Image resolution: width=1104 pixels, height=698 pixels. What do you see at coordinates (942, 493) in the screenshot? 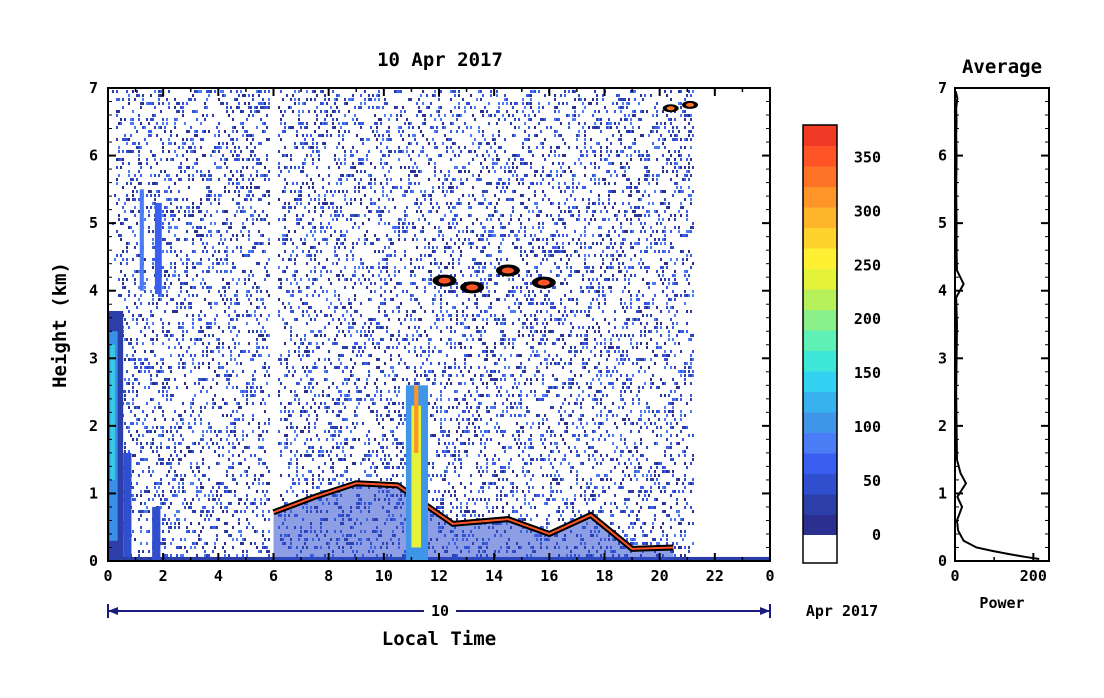
I see `profile-y-tick-label: 1` at bounding box center [942, 493].